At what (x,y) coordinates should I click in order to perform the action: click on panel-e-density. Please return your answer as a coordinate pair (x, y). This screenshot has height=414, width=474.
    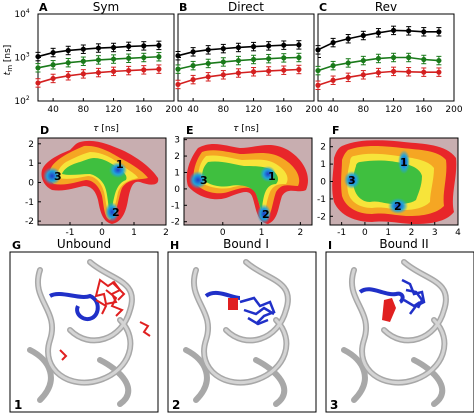
    Looking at the image, I should click on (247, 183).